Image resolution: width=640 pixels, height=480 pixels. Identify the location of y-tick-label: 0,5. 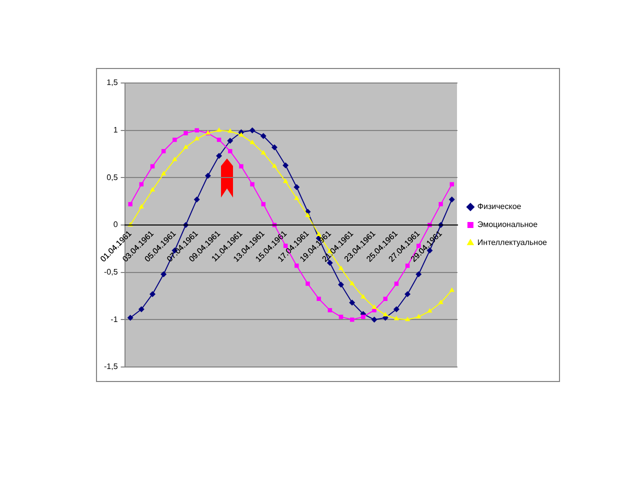
(112, 177).